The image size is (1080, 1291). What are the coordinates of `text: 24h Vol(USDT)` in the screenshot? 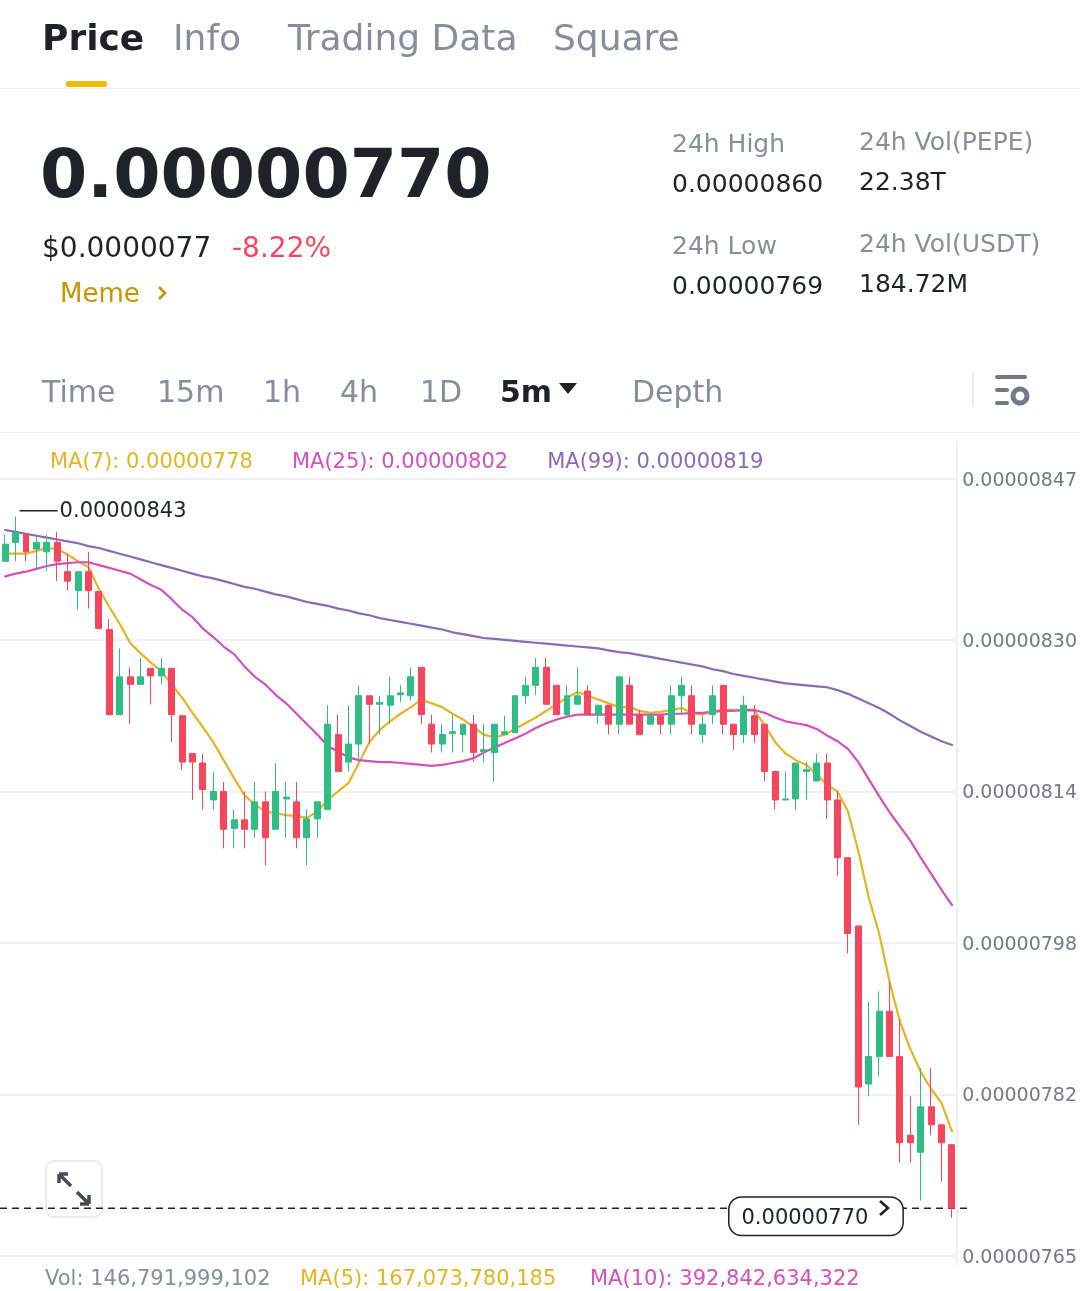 It's located at (950, 243).